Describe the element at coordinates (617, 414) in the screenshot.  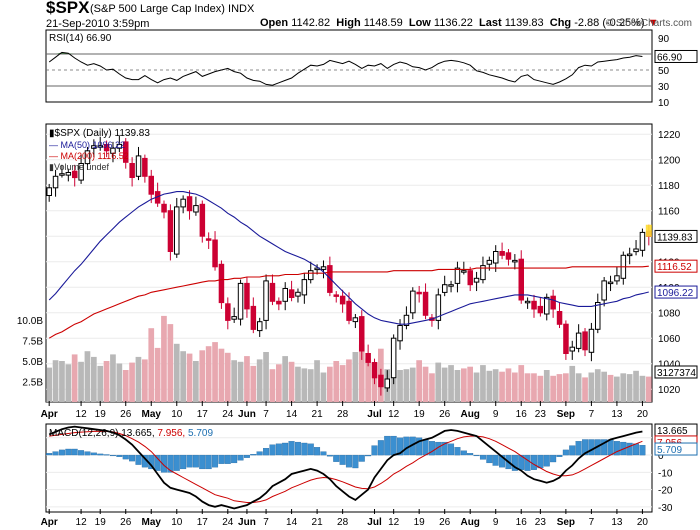
I see `price-x-axis-label: 13` at that location.